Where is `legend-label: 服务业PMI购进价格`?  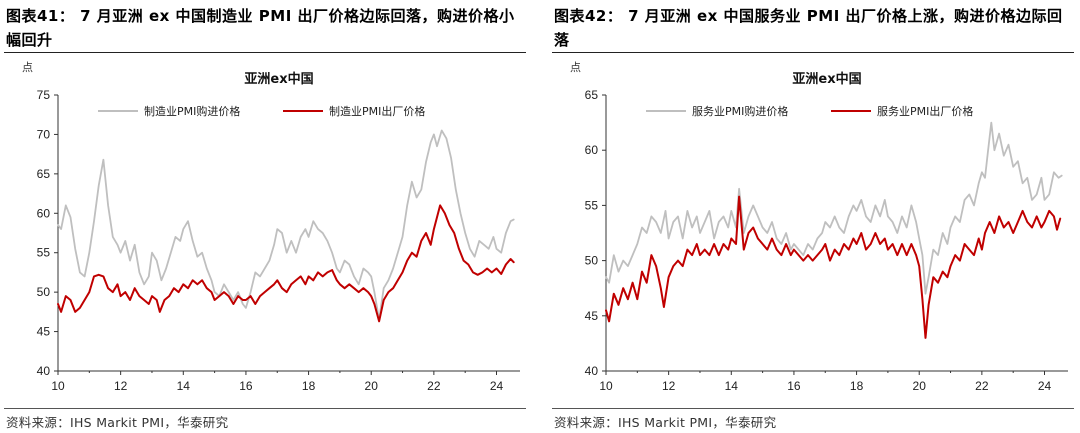
legend-label: 服务业PMI购进价格 is located at coordinates (740, 111).